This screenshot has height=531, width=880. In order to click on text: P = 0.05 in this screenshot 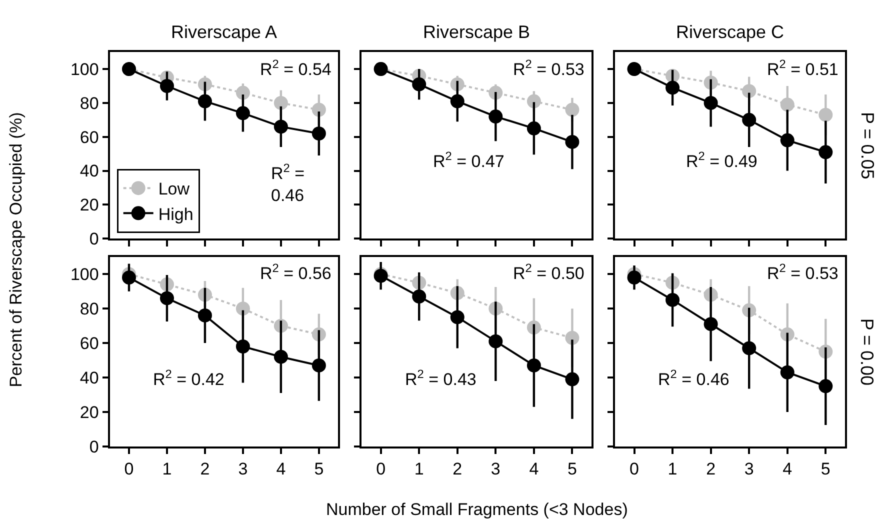, I will do `click(868, 146)`.